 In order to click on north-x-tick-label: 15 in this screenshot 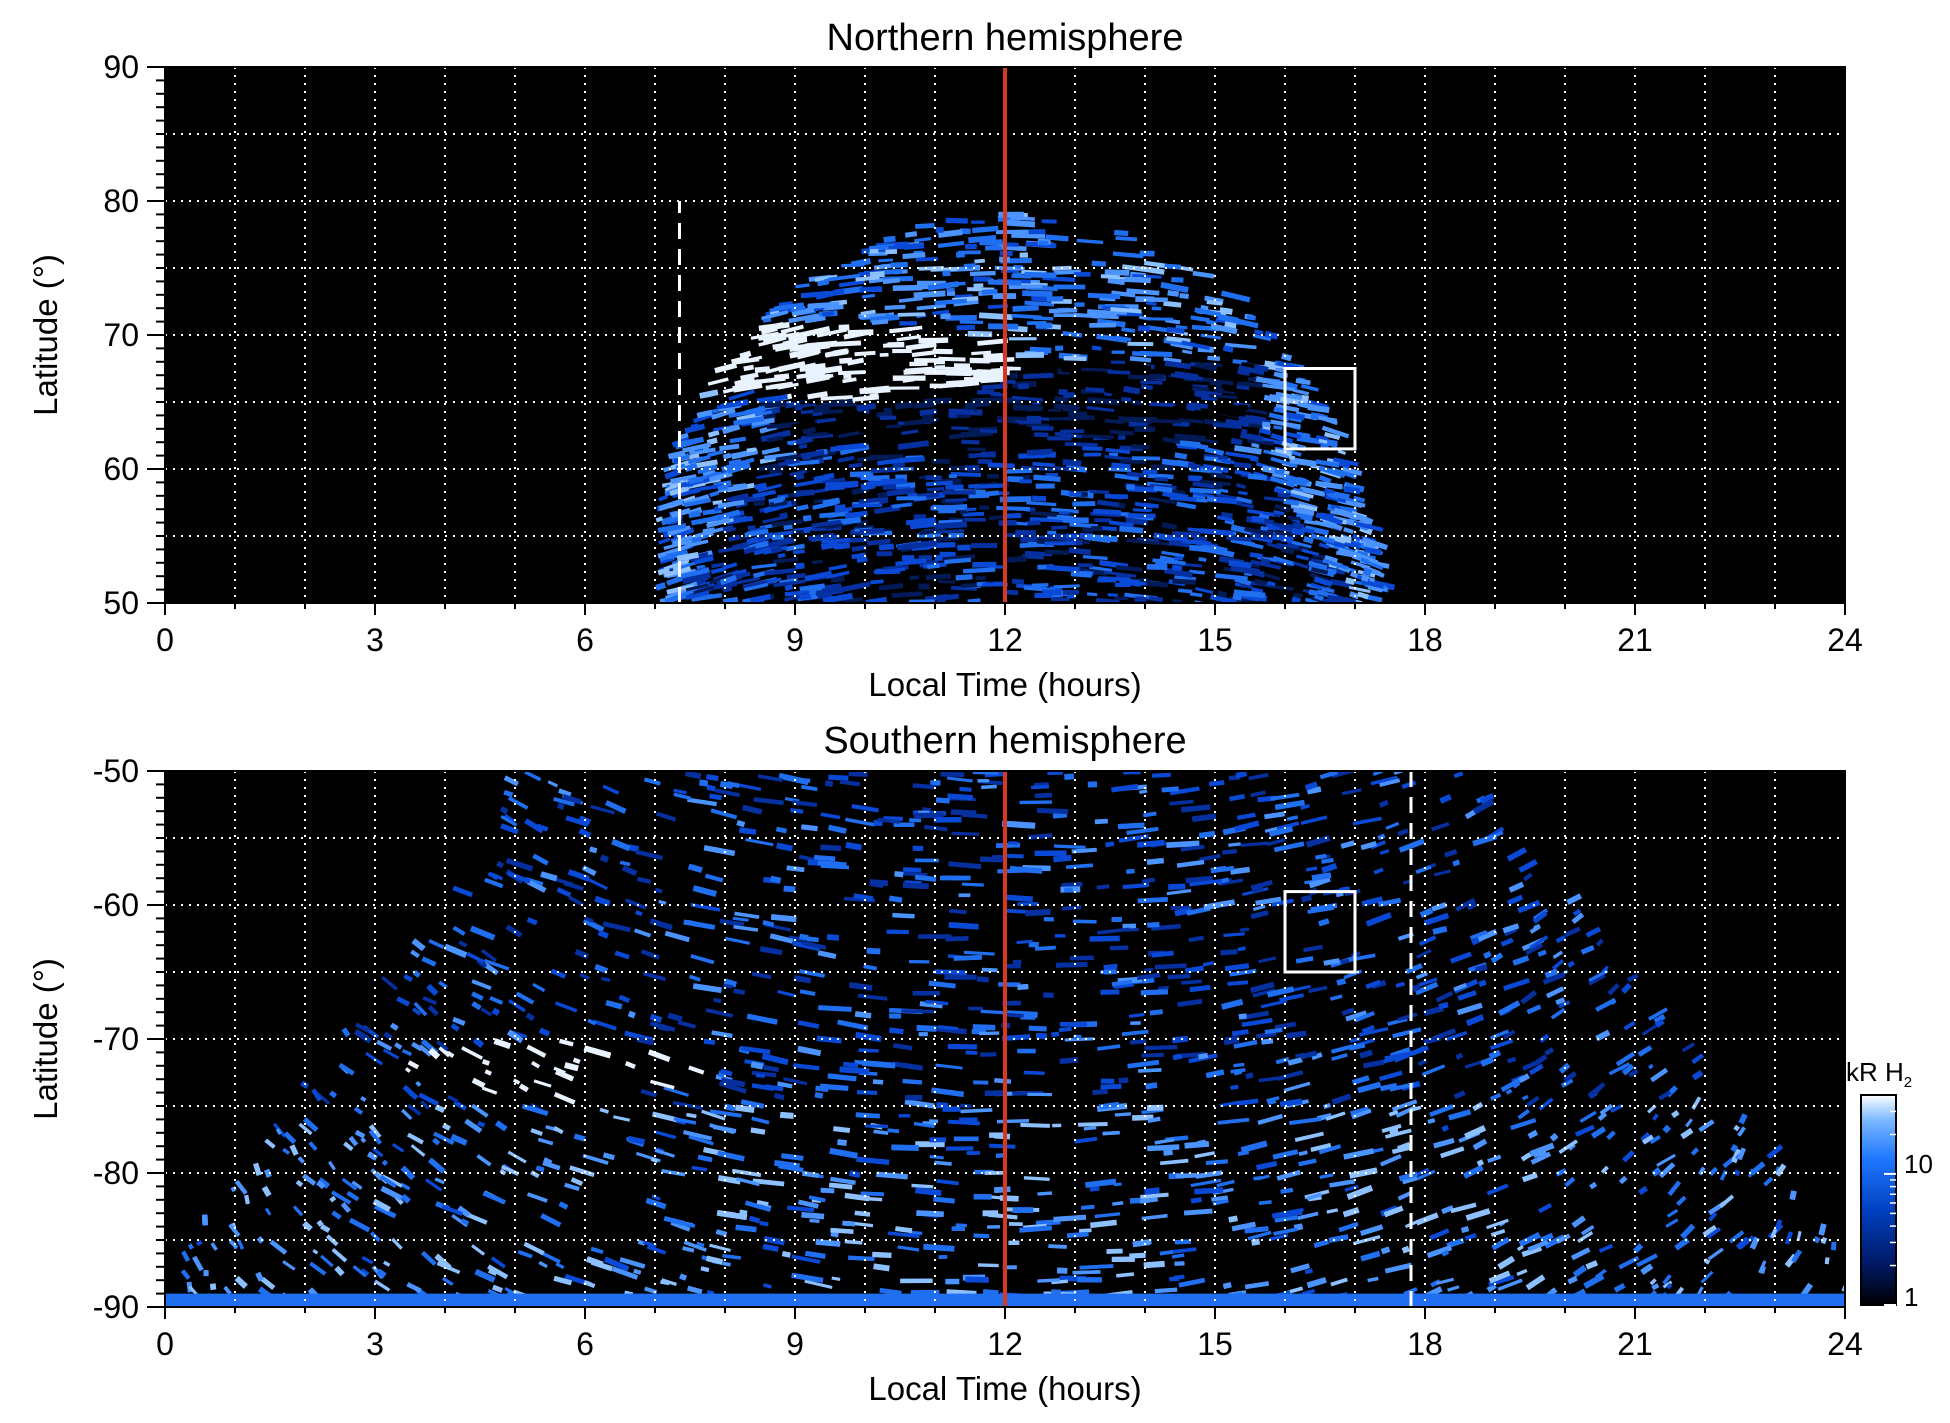, I will do `click(1215, 640)`.